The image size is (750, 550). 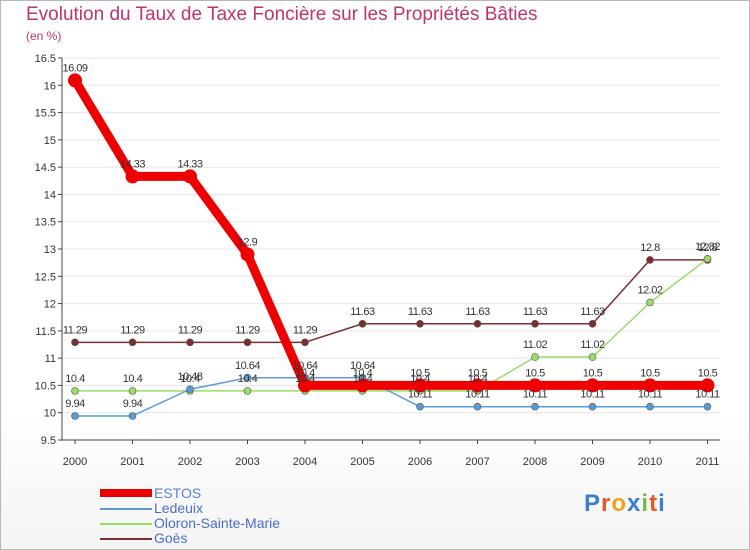 I want to click on series-line-ledeuix, so click(x=391, y=397).